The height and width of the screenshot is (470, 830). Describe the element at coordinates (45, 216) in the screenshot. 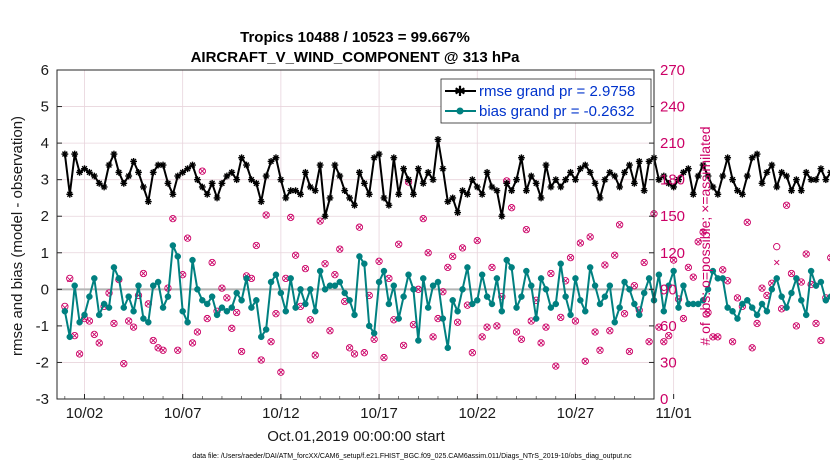

I see `y-tick-label: 2` at that location.